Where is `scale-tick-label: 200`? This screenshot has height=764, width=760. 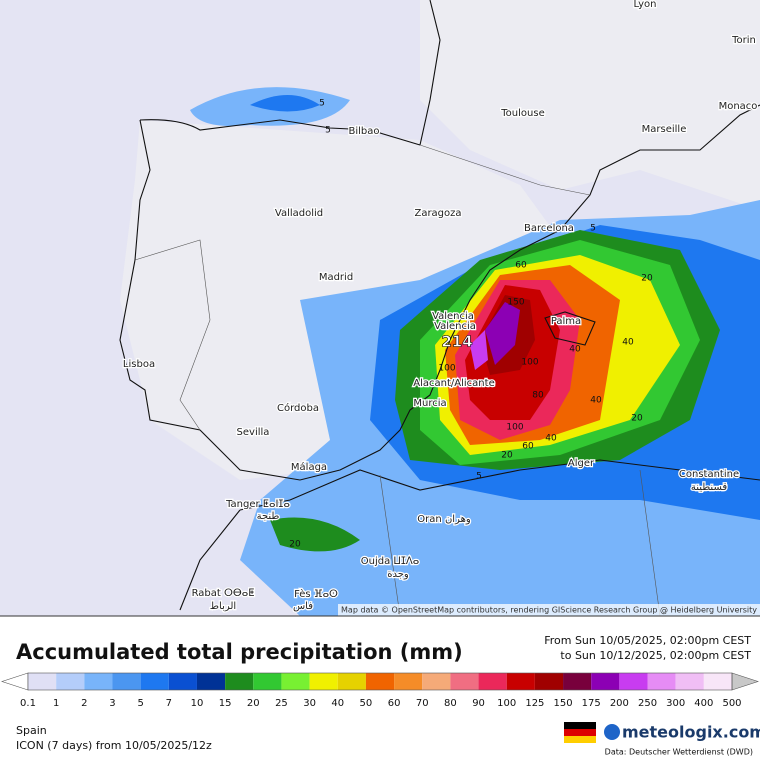 scale-tick-label: 200 is located at coordinates (619, 703).